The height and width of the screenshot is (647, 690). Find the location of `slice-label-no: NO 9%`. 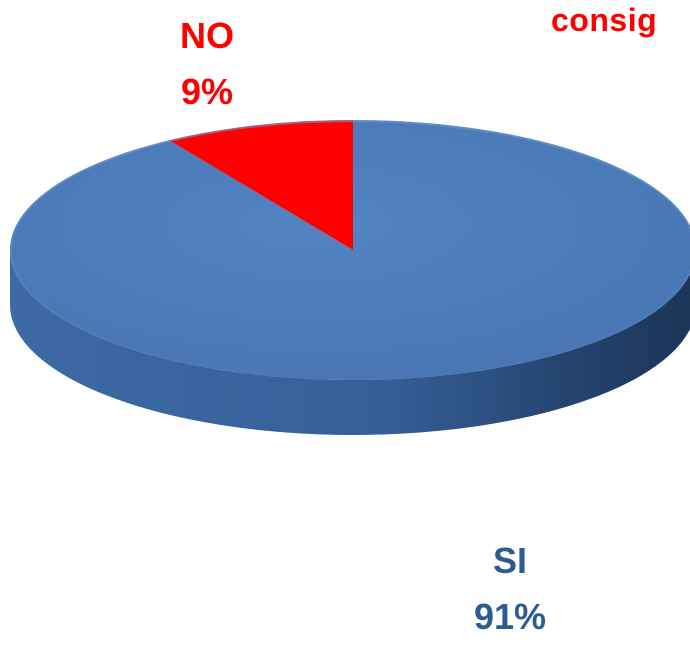

slice-label-no: NO 9% is located at coordinates (207, 64).